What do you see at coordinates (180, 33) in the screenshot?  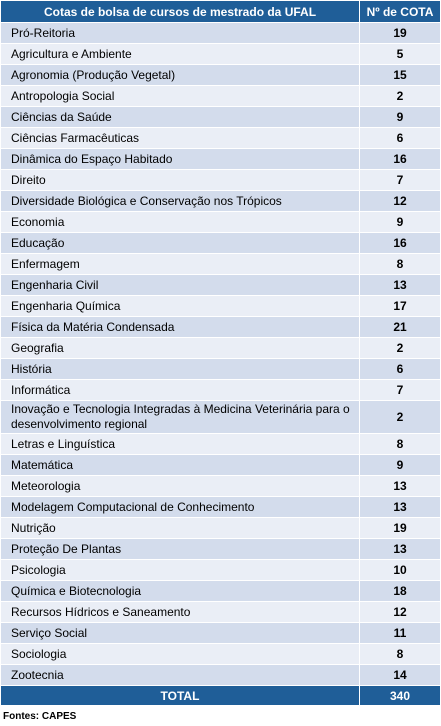 I see `course-name: Pró-Reitoria` at bounding box center [180, 33].